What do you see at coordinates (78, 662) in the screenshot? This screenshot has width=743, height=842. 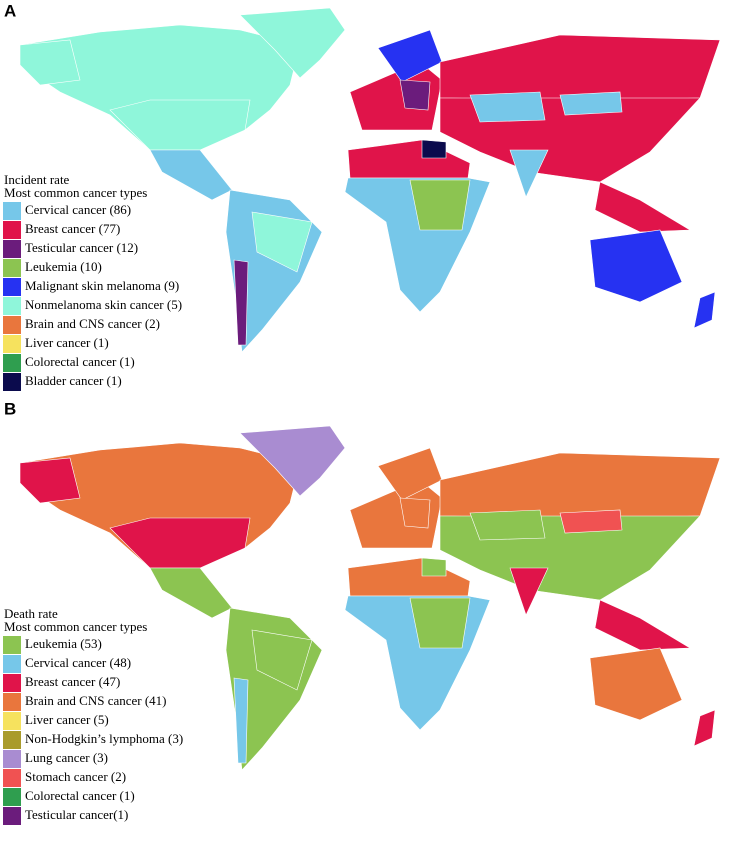 I see `legend-label: Cervical cancer (48)` at bounding box center [78, 662].